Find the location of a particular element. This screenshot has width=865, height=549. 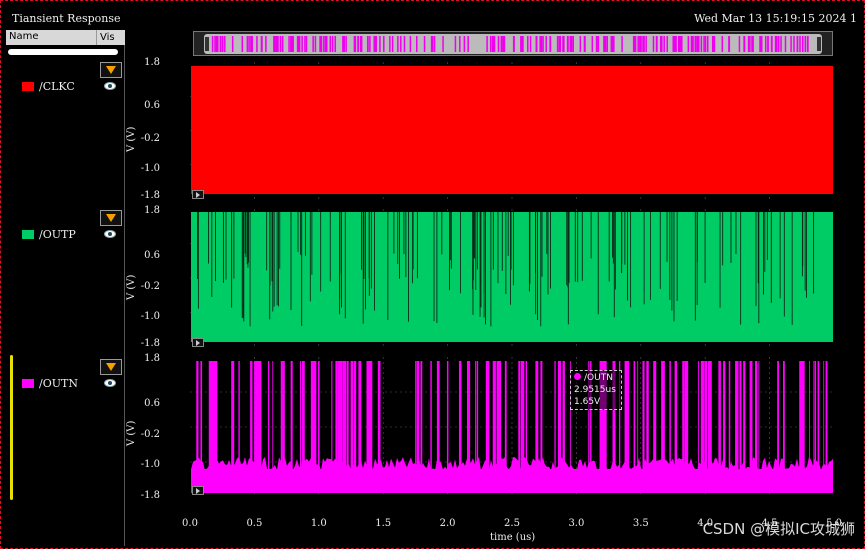

x-tick: 5.0 is located at coordinates (834, 523).